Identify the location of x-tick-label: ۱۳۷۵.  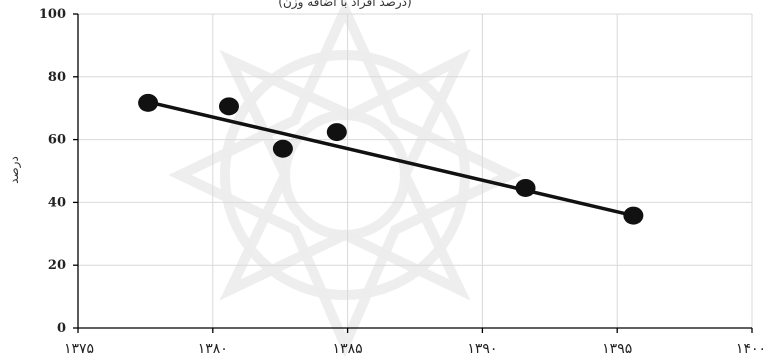
(79, 349).